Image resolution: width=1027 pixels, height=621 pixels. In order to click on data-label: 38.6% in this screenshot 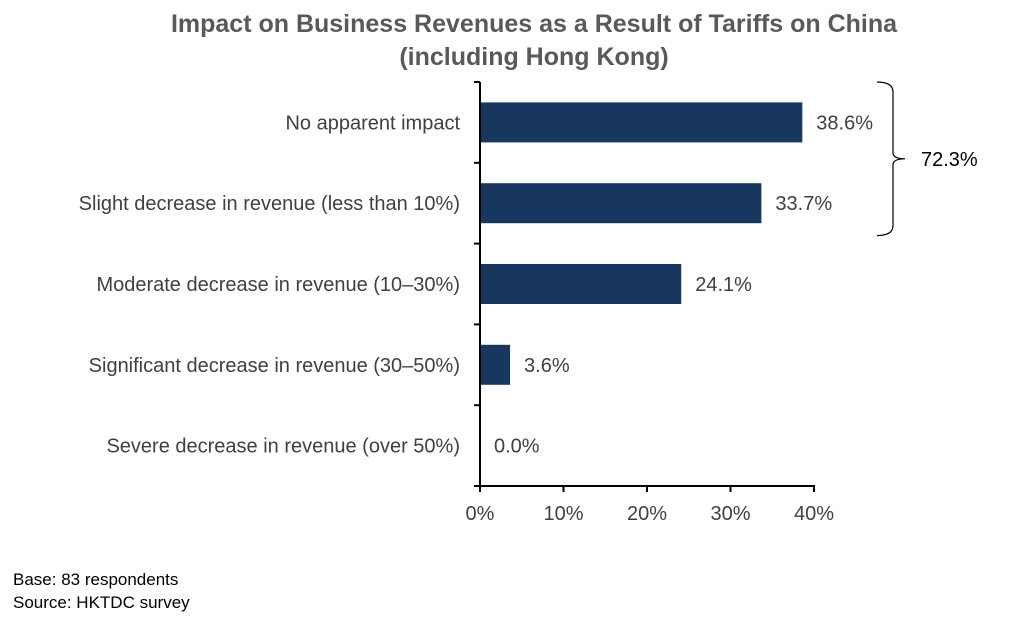, I will do `click(844, 123)`.